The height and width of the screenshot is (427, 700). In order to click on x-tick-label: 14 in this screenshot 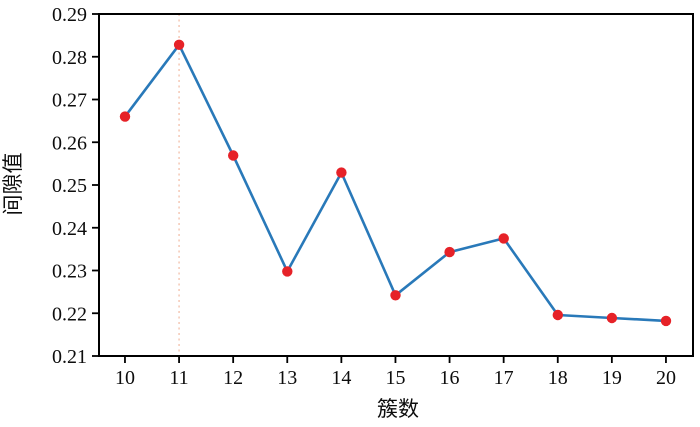, I will do `click(341, 378)`.